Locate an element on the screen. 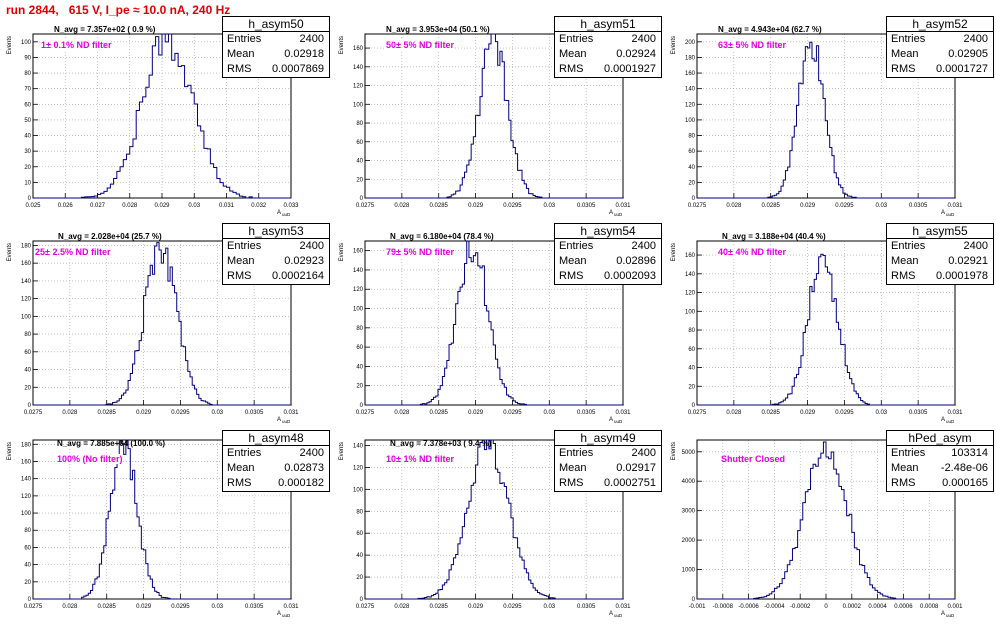  navg-label: N_avg = 7.885e+04 (100.0 %) is located at coordinates (111, 443).